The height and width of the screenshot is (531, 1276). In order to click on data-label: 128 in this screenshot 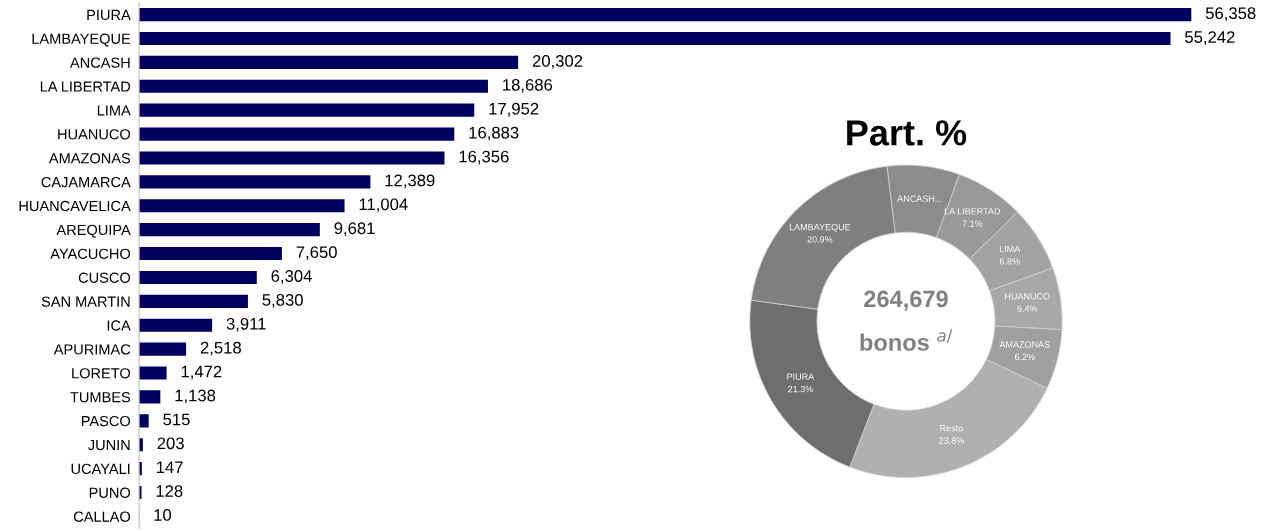, I will do `click(169, 491)`.